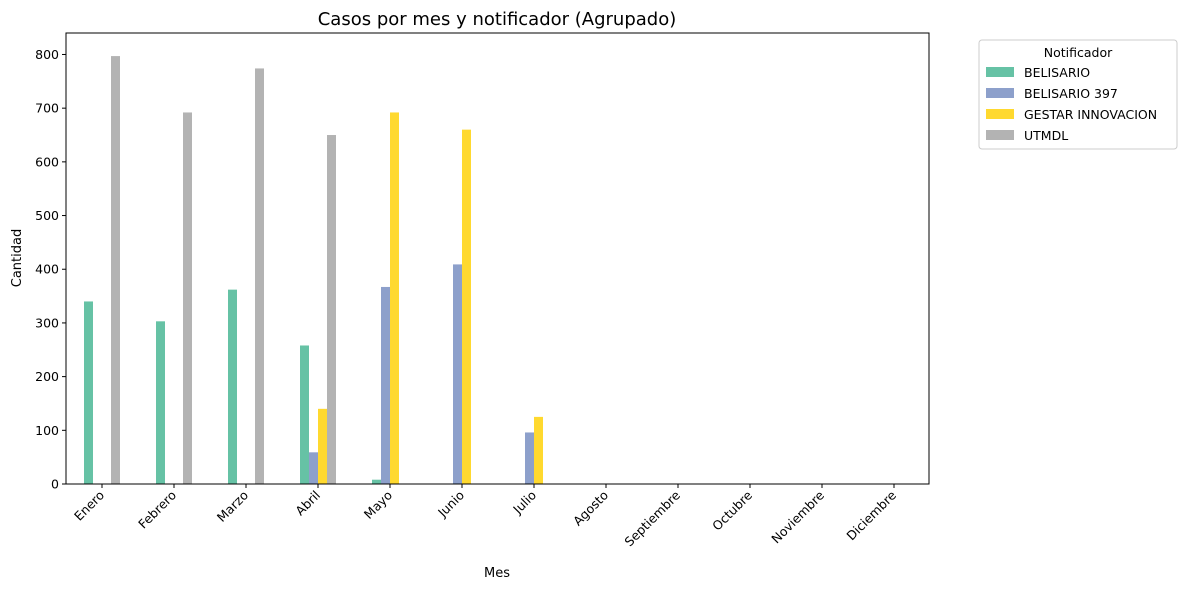 This screenshot has width=1186, height=590. What do you see at coordinates (47, 215) in the screenshot?
I see `y-tick-label: 500` at bounding box center [47, 215].